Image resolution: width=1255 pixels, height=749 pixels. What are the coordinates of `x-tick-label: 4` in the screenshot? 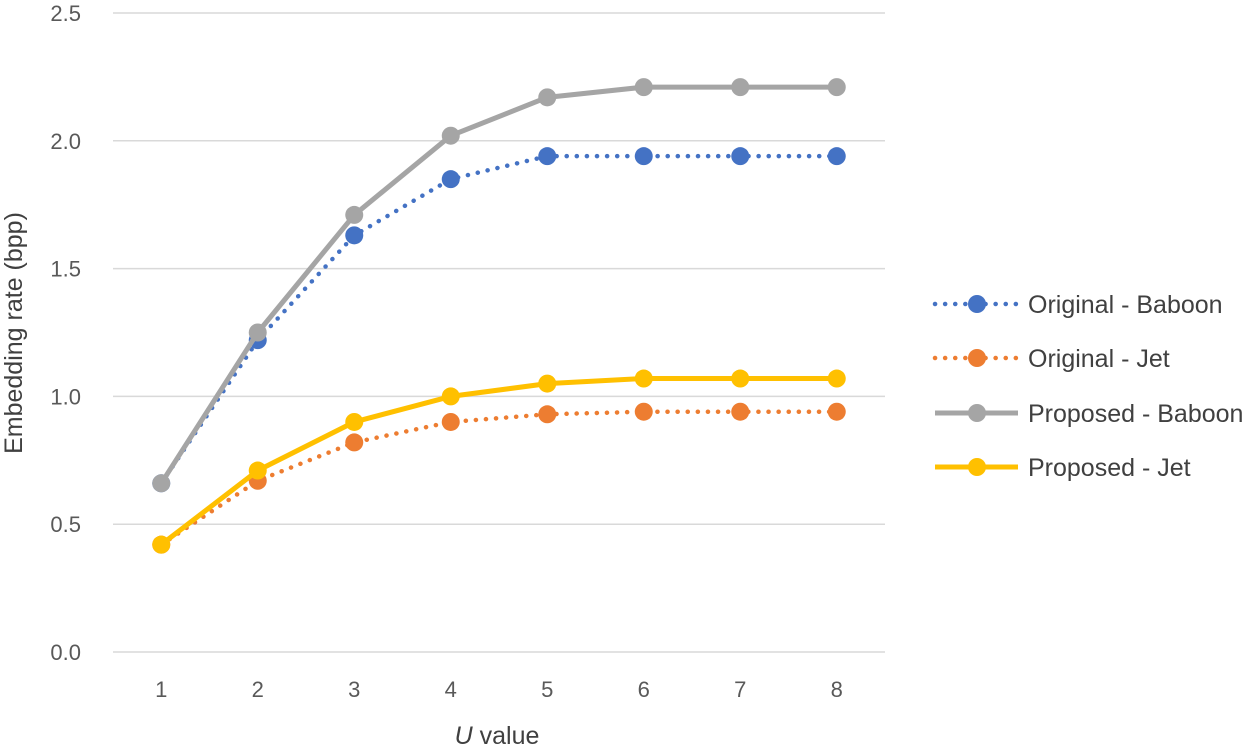 It's located at (451, 689).